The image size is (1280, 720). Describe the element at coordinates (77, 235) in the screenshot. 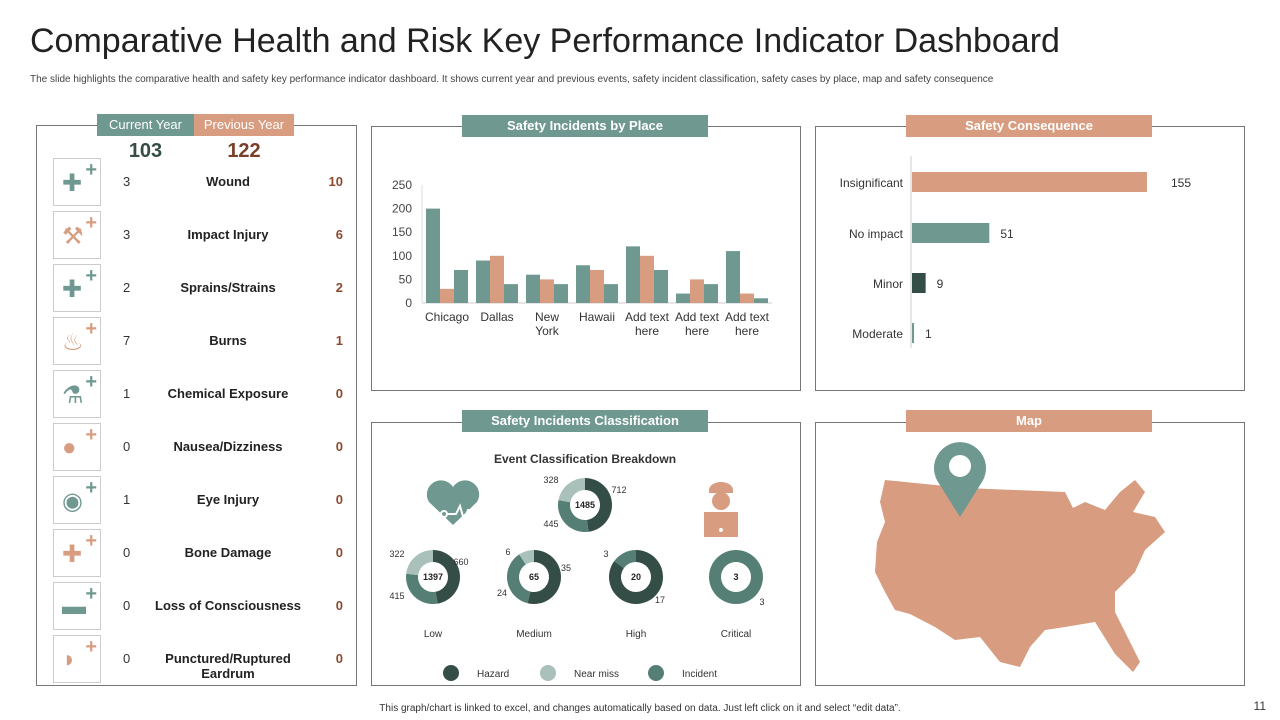

I see `hammer-icon: ⚒ +` at that location.